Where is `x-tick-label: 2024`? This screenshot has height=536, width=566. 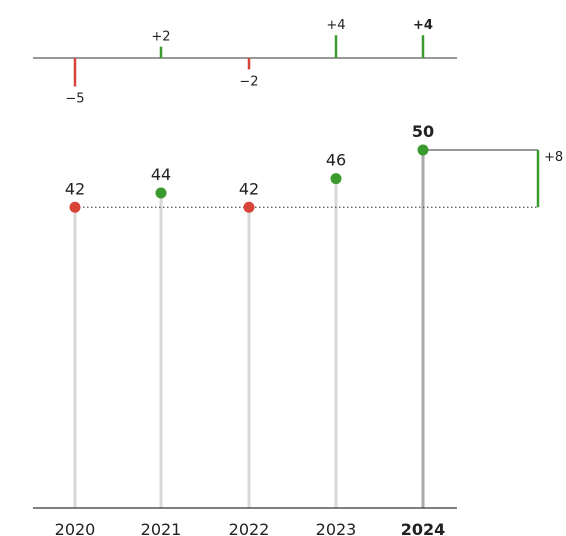 x-tick-label: 2024 is located at coordinates (423, 528).